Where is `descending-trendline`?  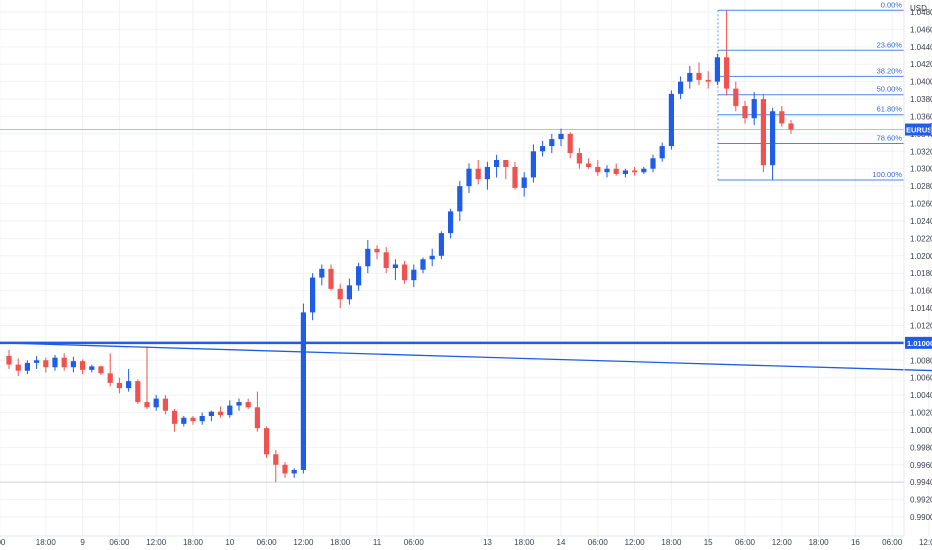 descending-trendline is located at coordinates (466, 359).